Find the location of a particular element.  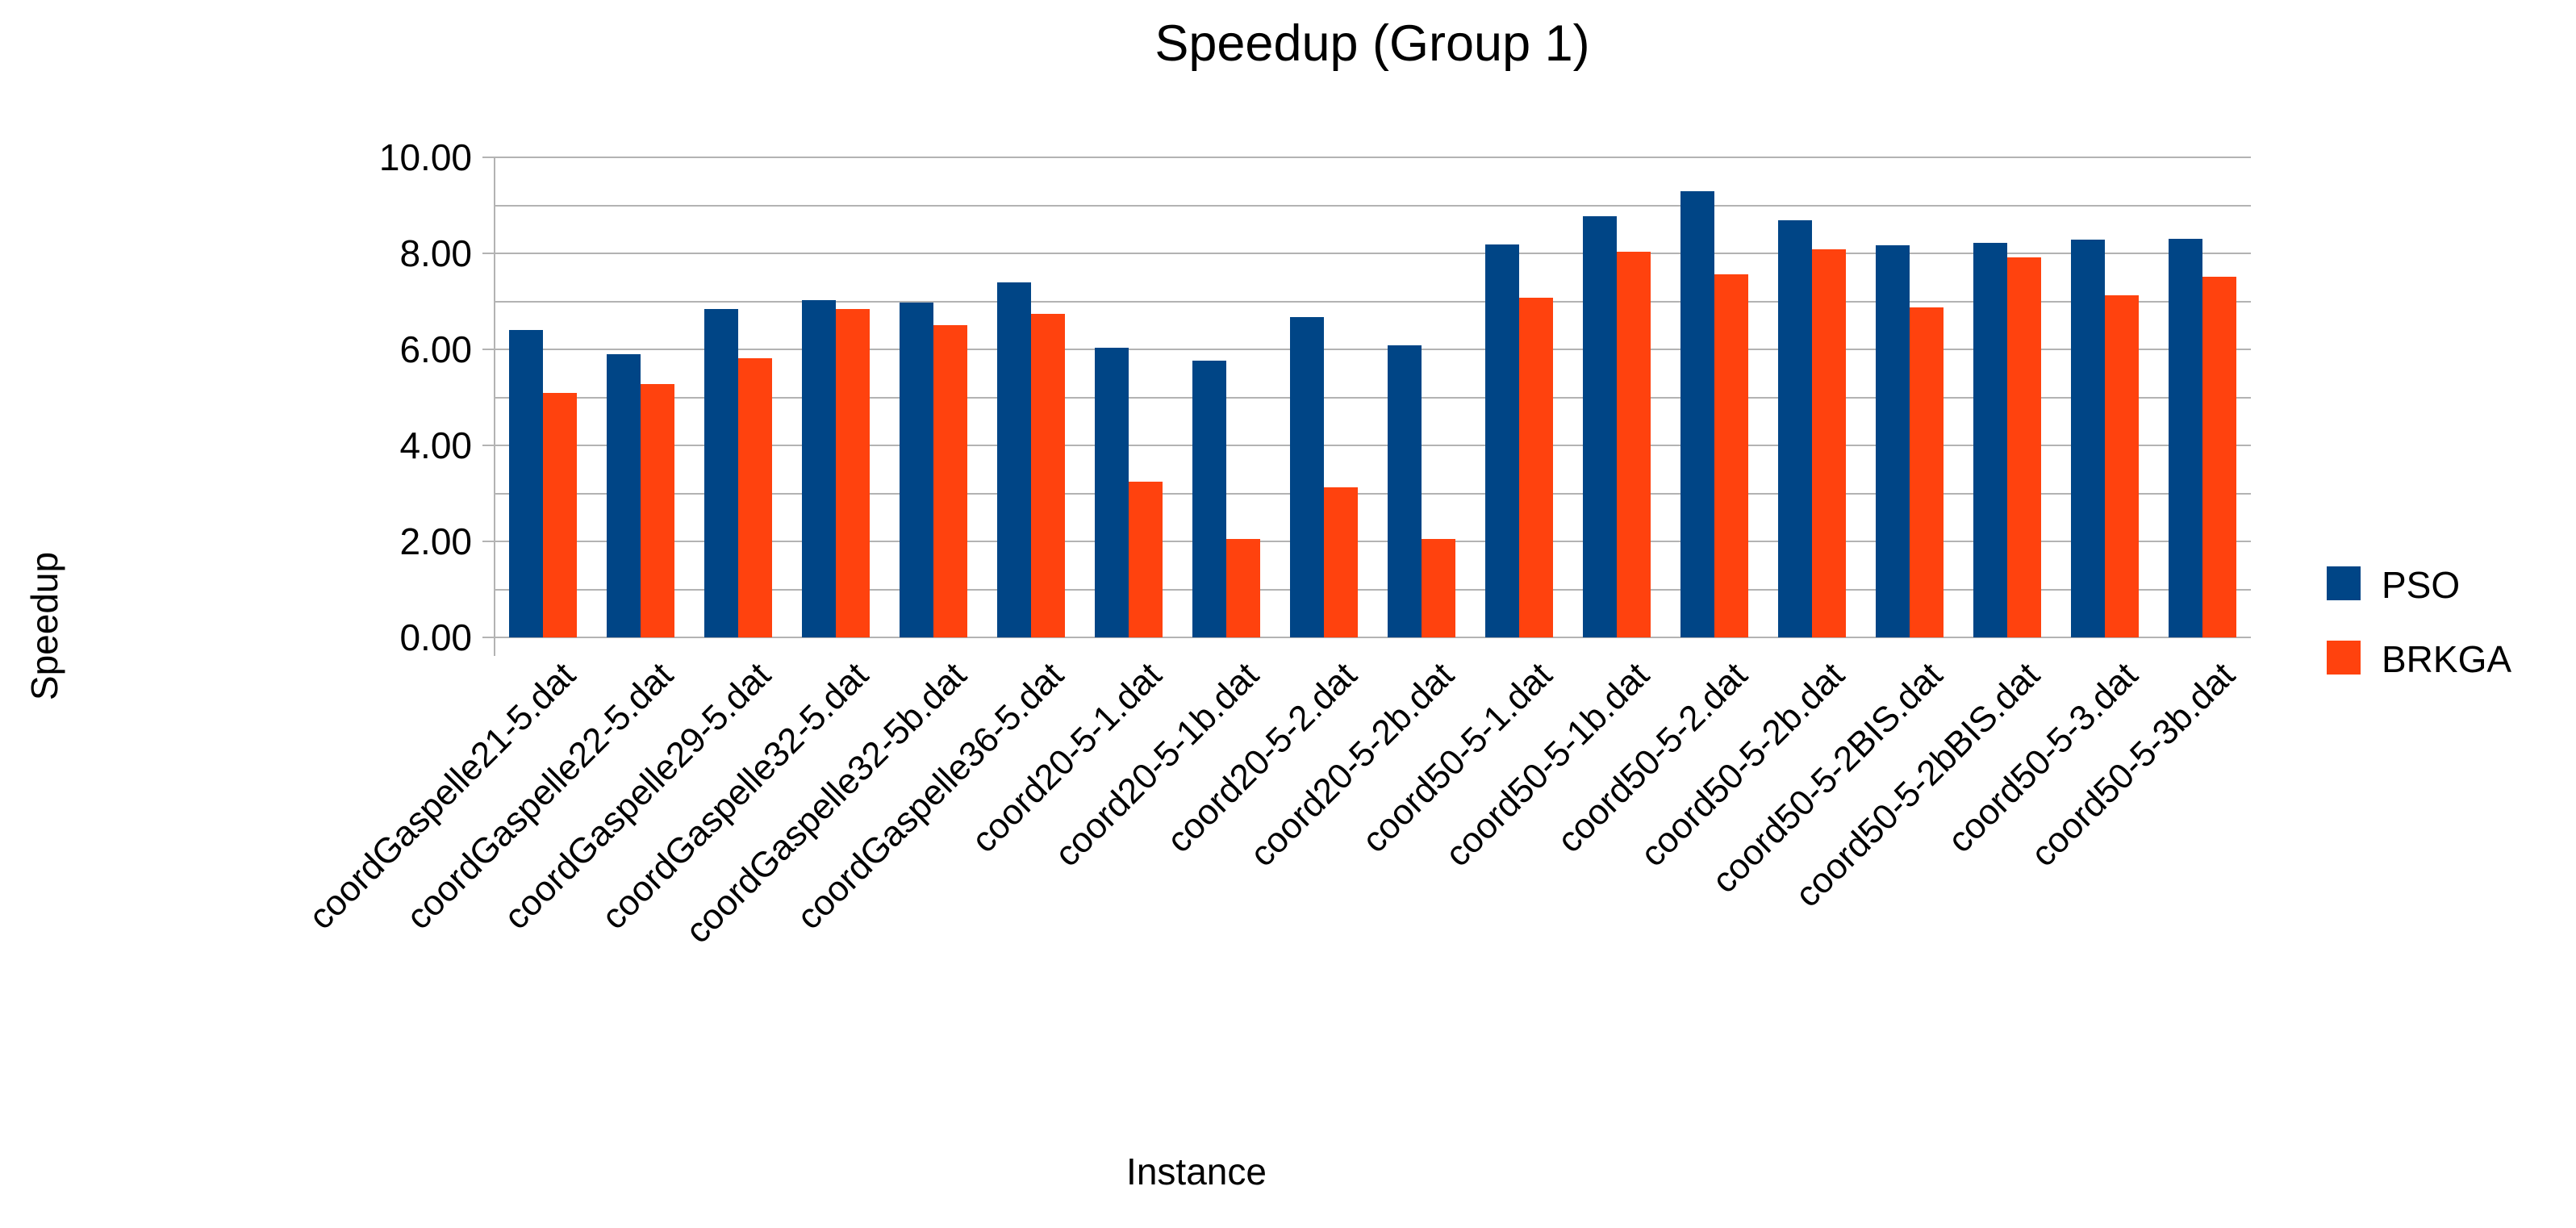

bar-pso-coord50-5-2b.dat is located at coordinates (1794, 428).